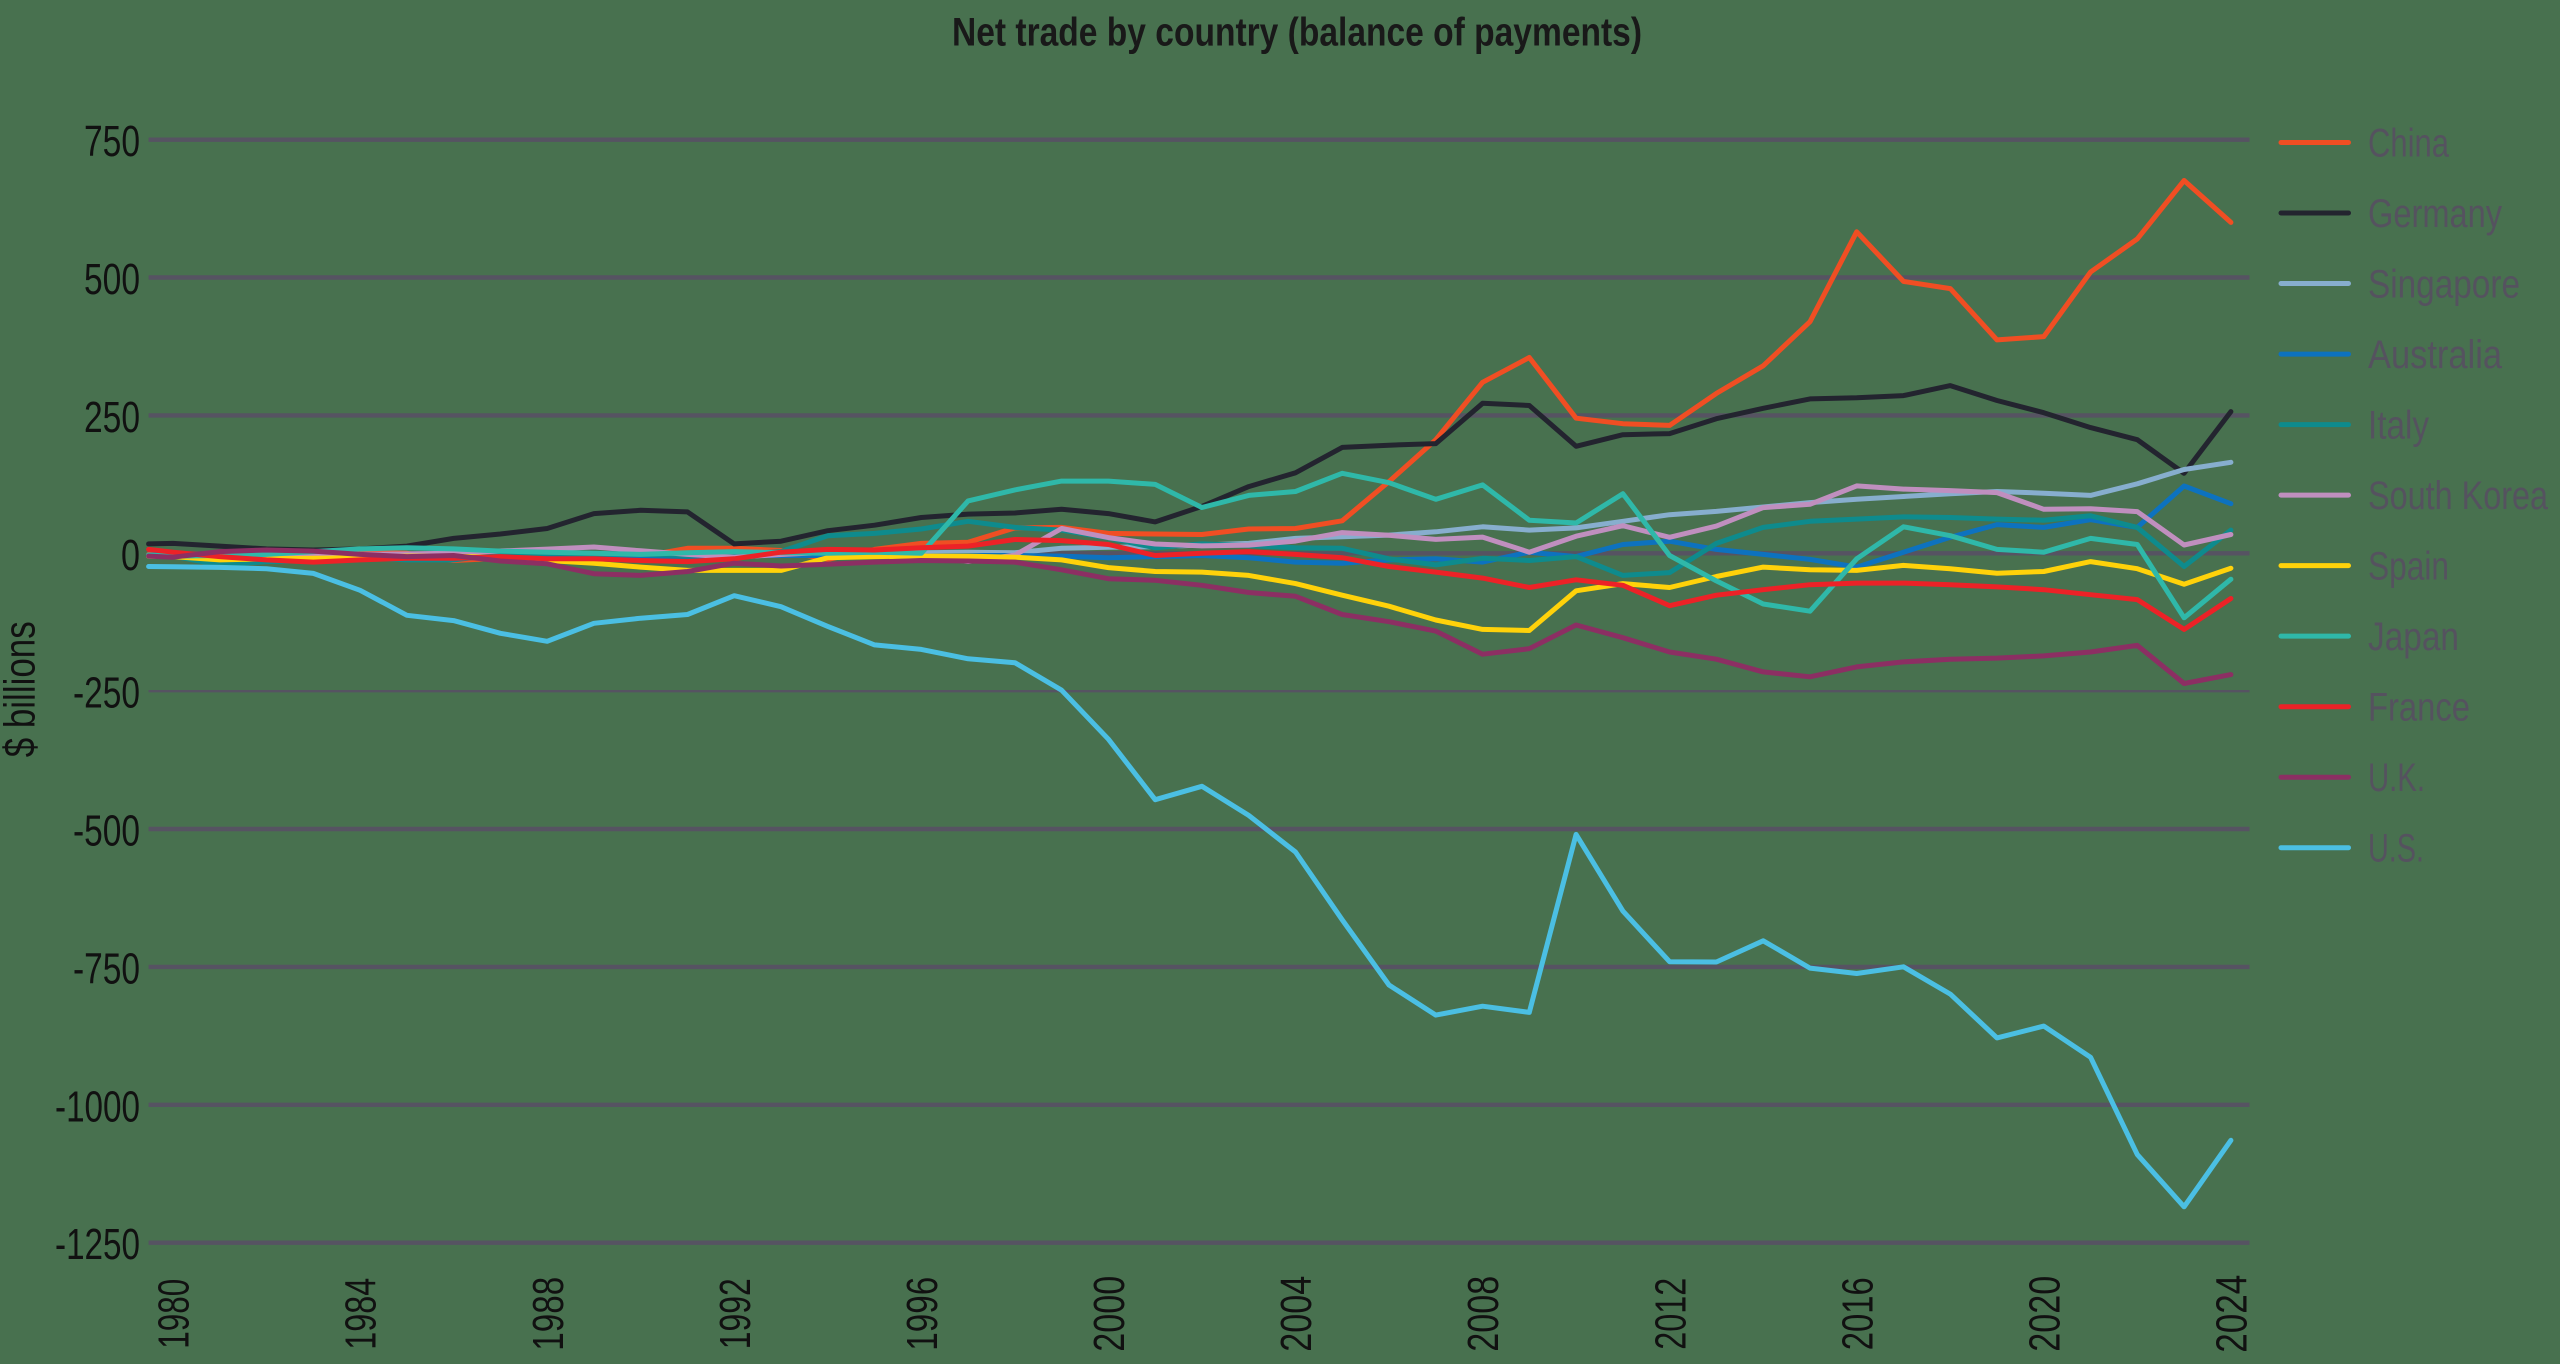 The image size is (2560, 1364). What do you see at coordinates (97, 1106) in the screenshot?
I see `svg-text: -1000` at bounding box center [97, 1106].